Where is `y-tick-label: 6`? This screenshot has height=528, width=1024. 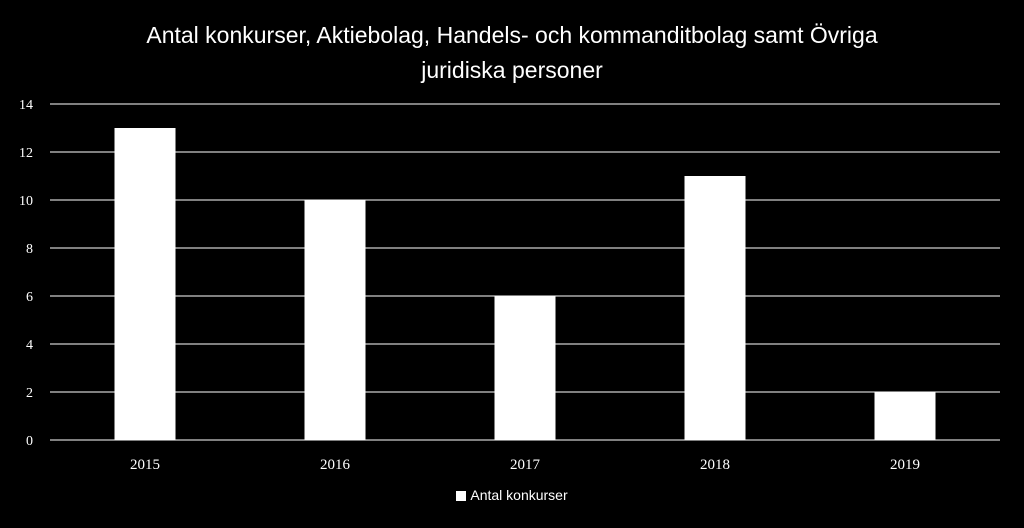
y-tick-label: 6 is located at coordinates (29, 297).